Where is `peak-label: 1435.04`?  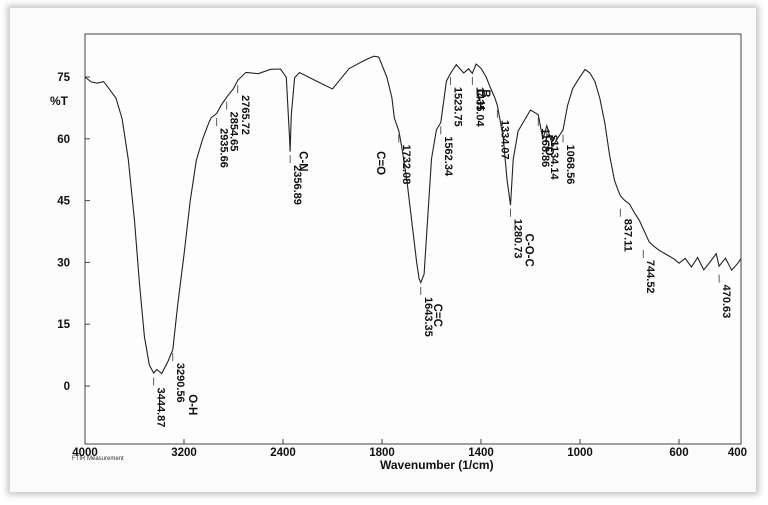 peak-label: 1435.04 is located at coordinates (479, 107).